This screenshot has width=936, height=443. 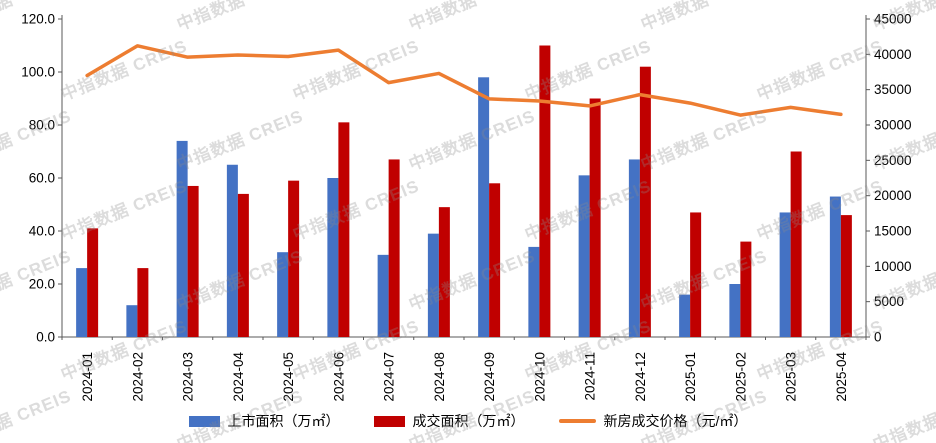 What do you see at coordinates (539, 377) in the screenshot?
I see `x-axis-label: 2024-10` at bounding box center [539, 377].